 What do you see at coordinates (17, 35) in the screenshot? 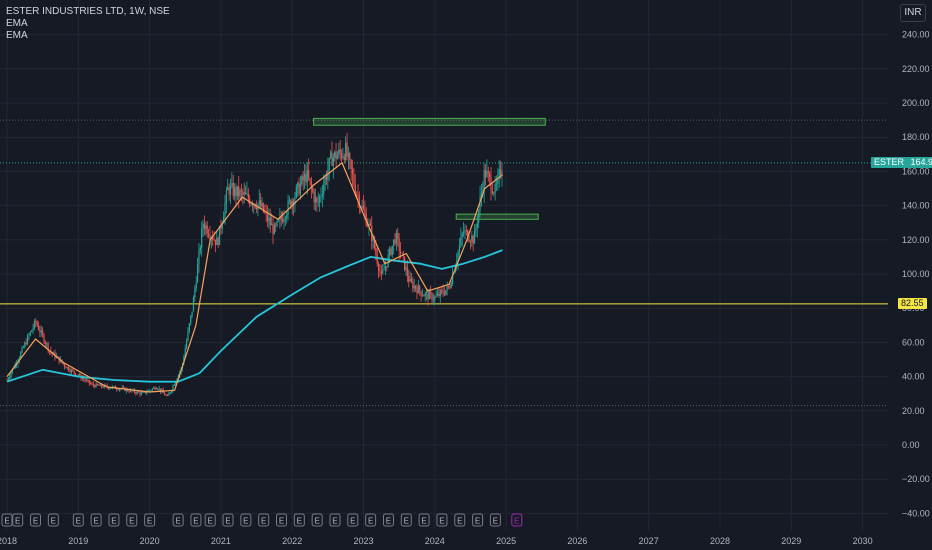
I see `ema-legend-2: EMA` at bounding box center [17, 35].